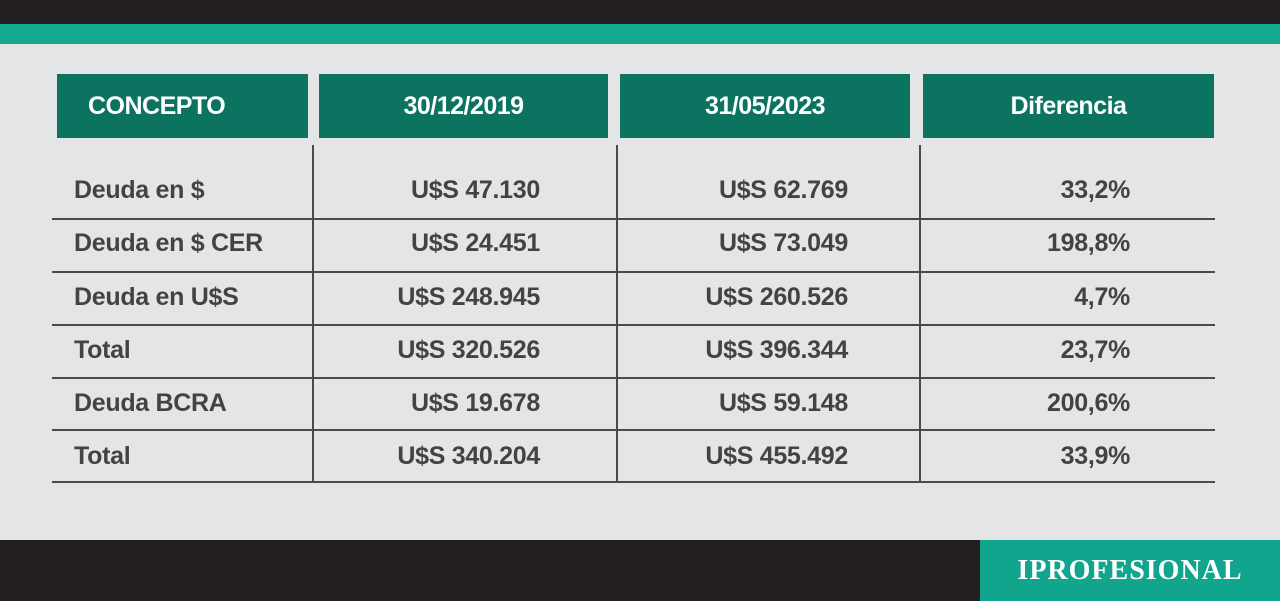 Image resolution: width=1280 pixels, height=601 pixels. I want to click on accent-band, so click(640, 34).